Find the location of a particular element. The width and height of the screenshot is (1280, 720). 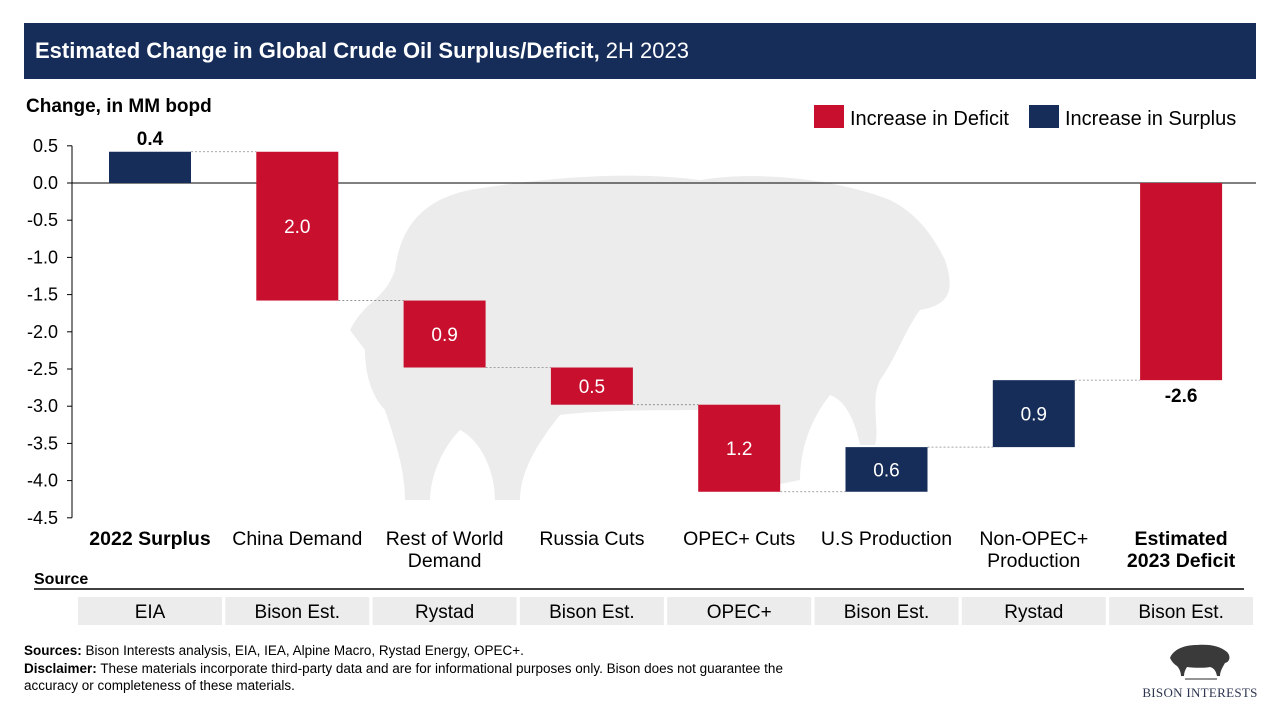

x-category-label: Rest of World is located at coordinates (445, 539).